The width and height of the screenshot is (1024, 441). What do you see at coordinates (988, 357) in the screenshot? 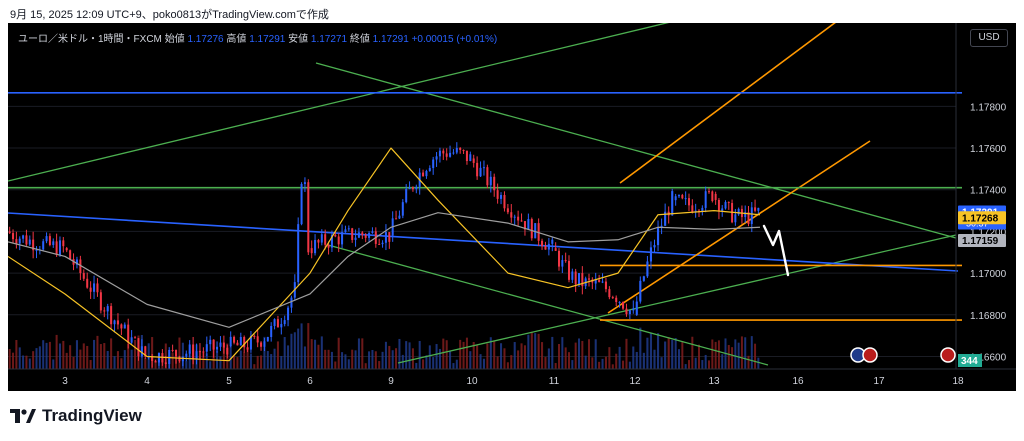
I see `y-tick-label: 1.16600` at bounding box center [988, 357].